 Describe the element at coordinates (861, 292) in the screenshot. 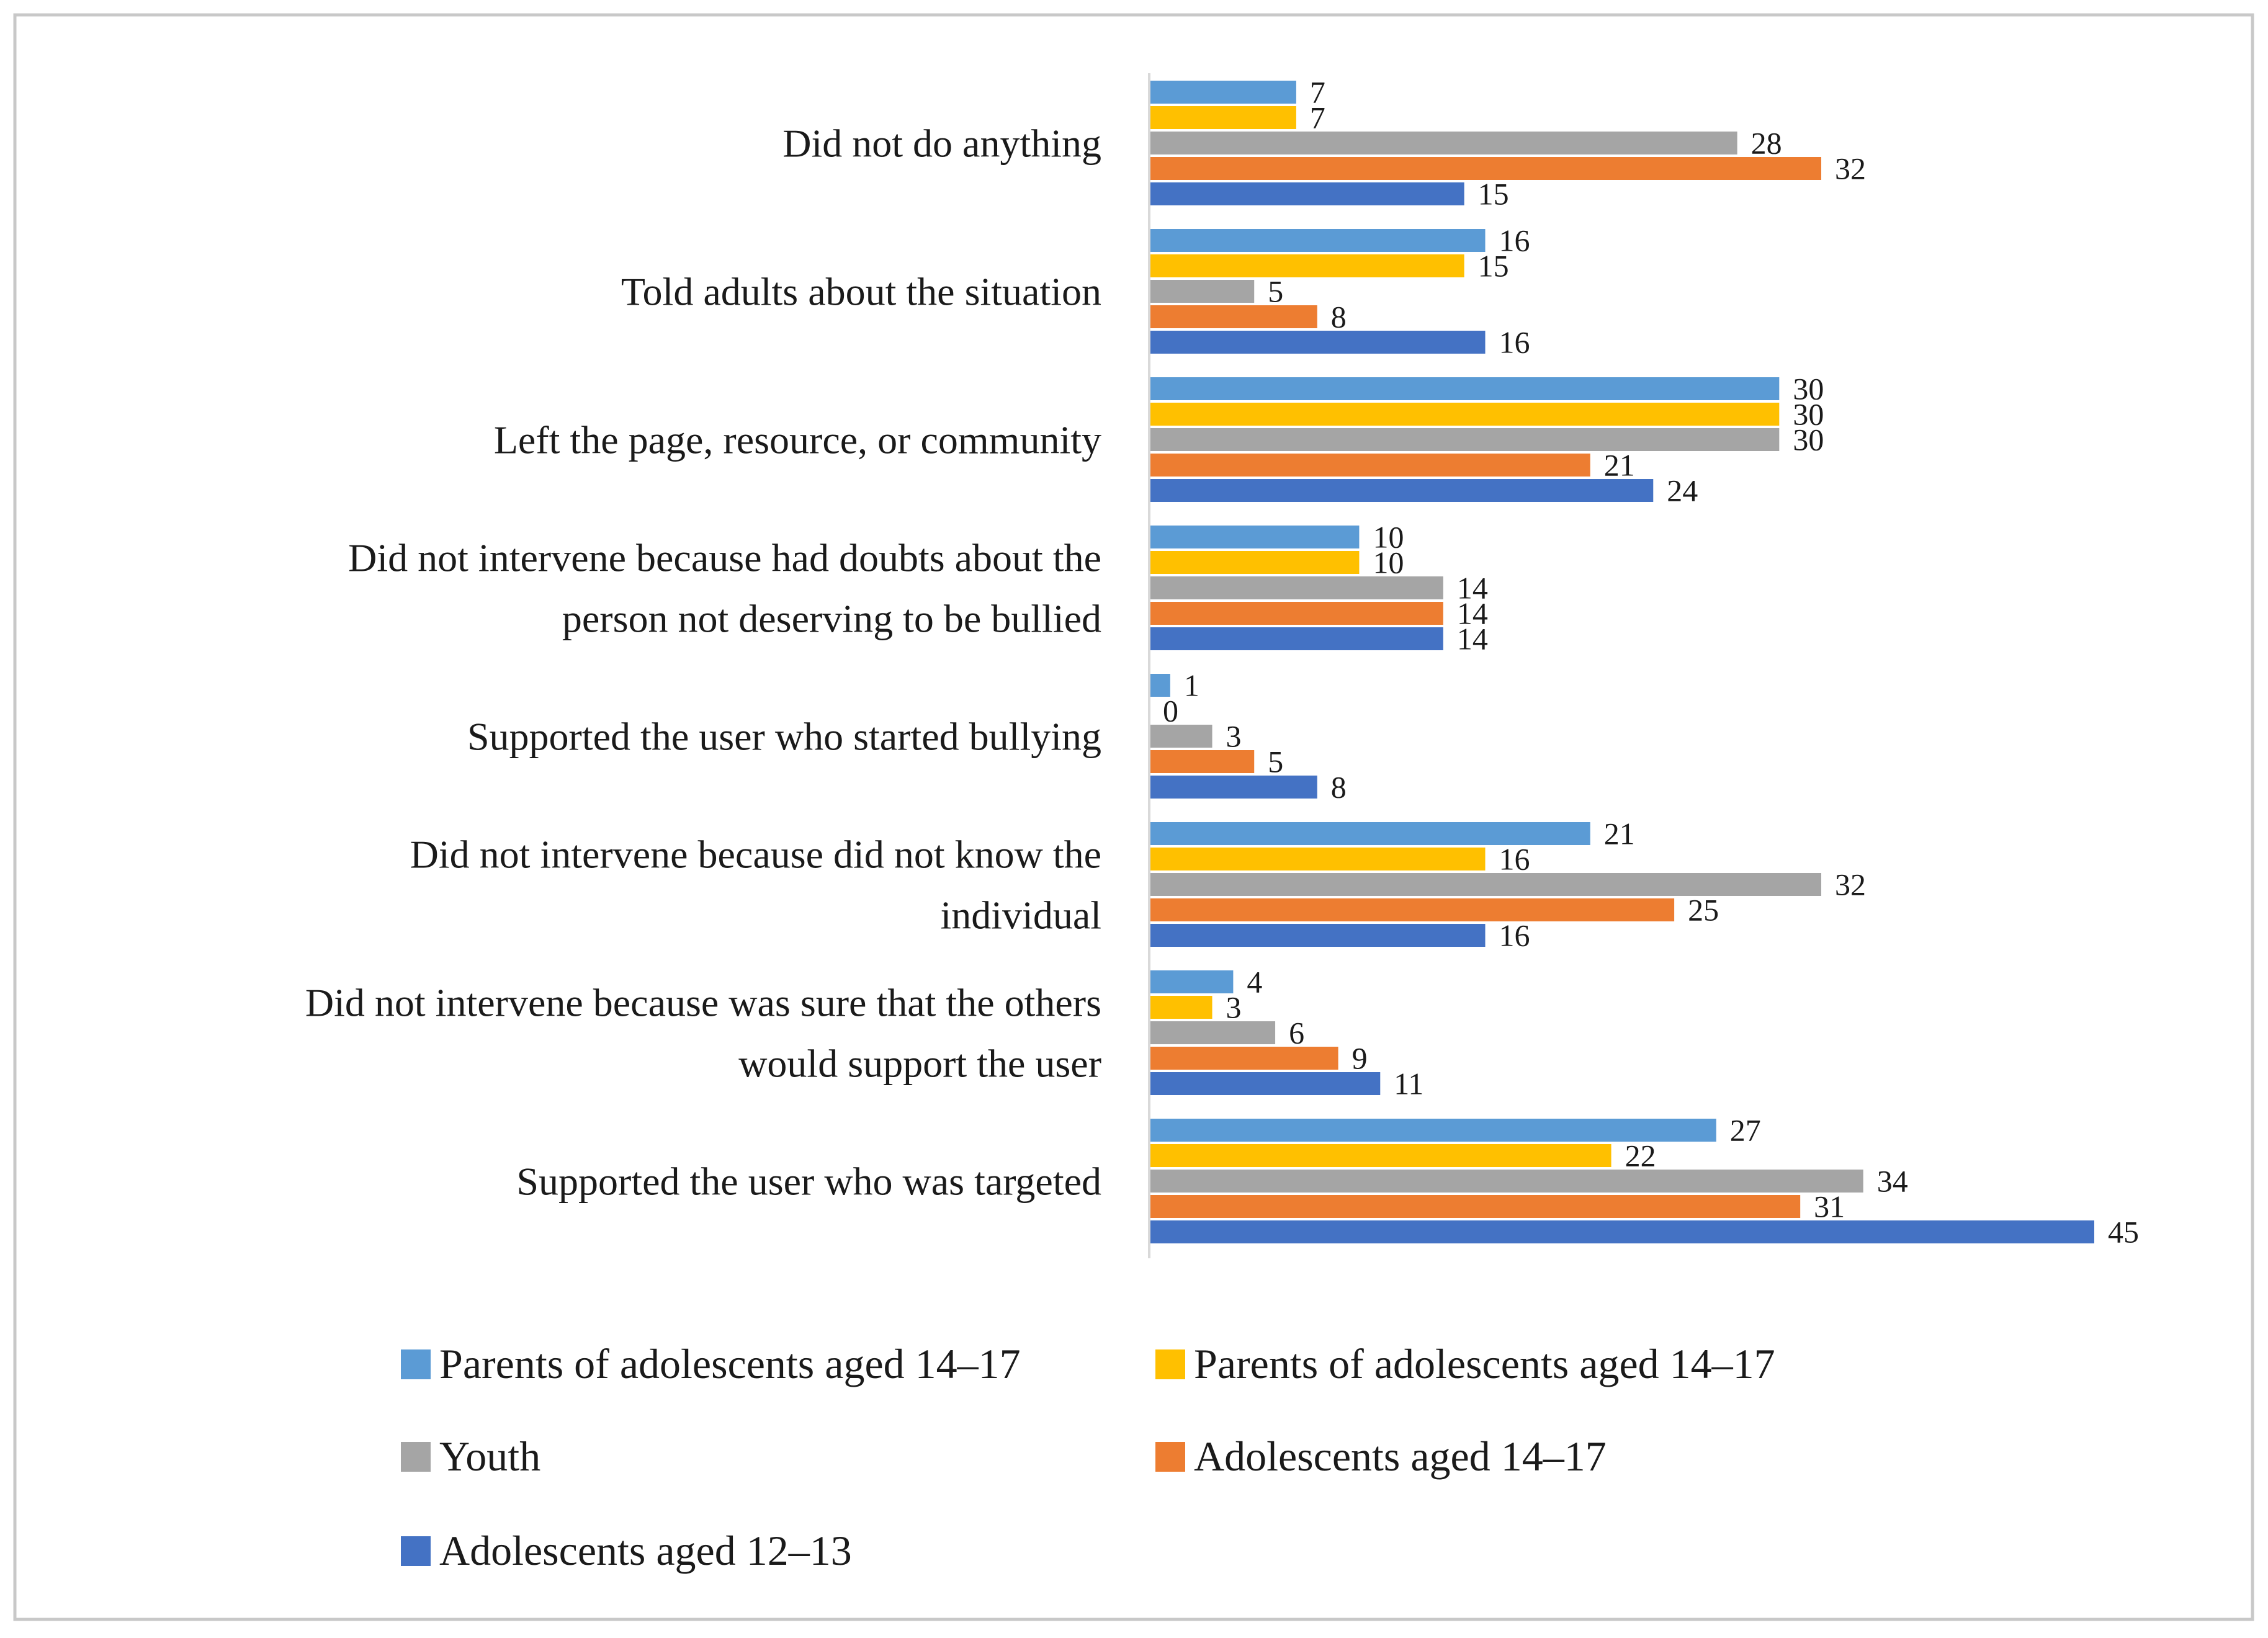

I see `category-label: Told adults about the situation` at that location.